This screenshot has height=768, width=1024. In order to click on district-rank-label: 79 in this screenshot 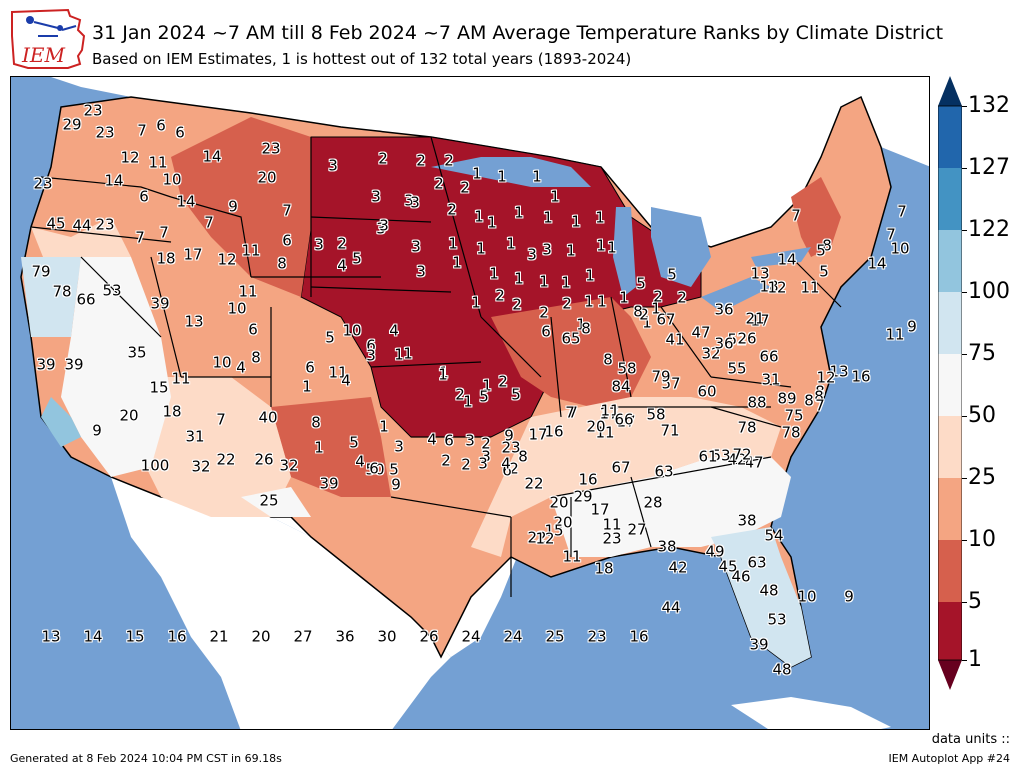, I will do `click(41, 271)`.